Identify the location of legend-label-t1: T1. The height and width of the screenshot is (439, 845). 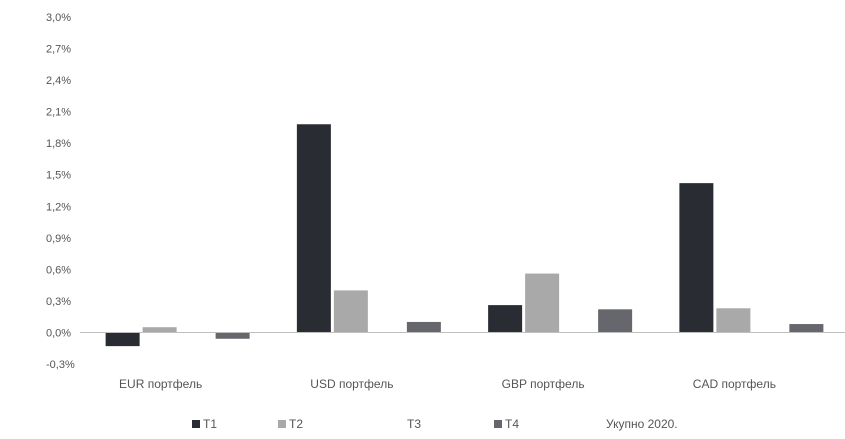
(210, 424).